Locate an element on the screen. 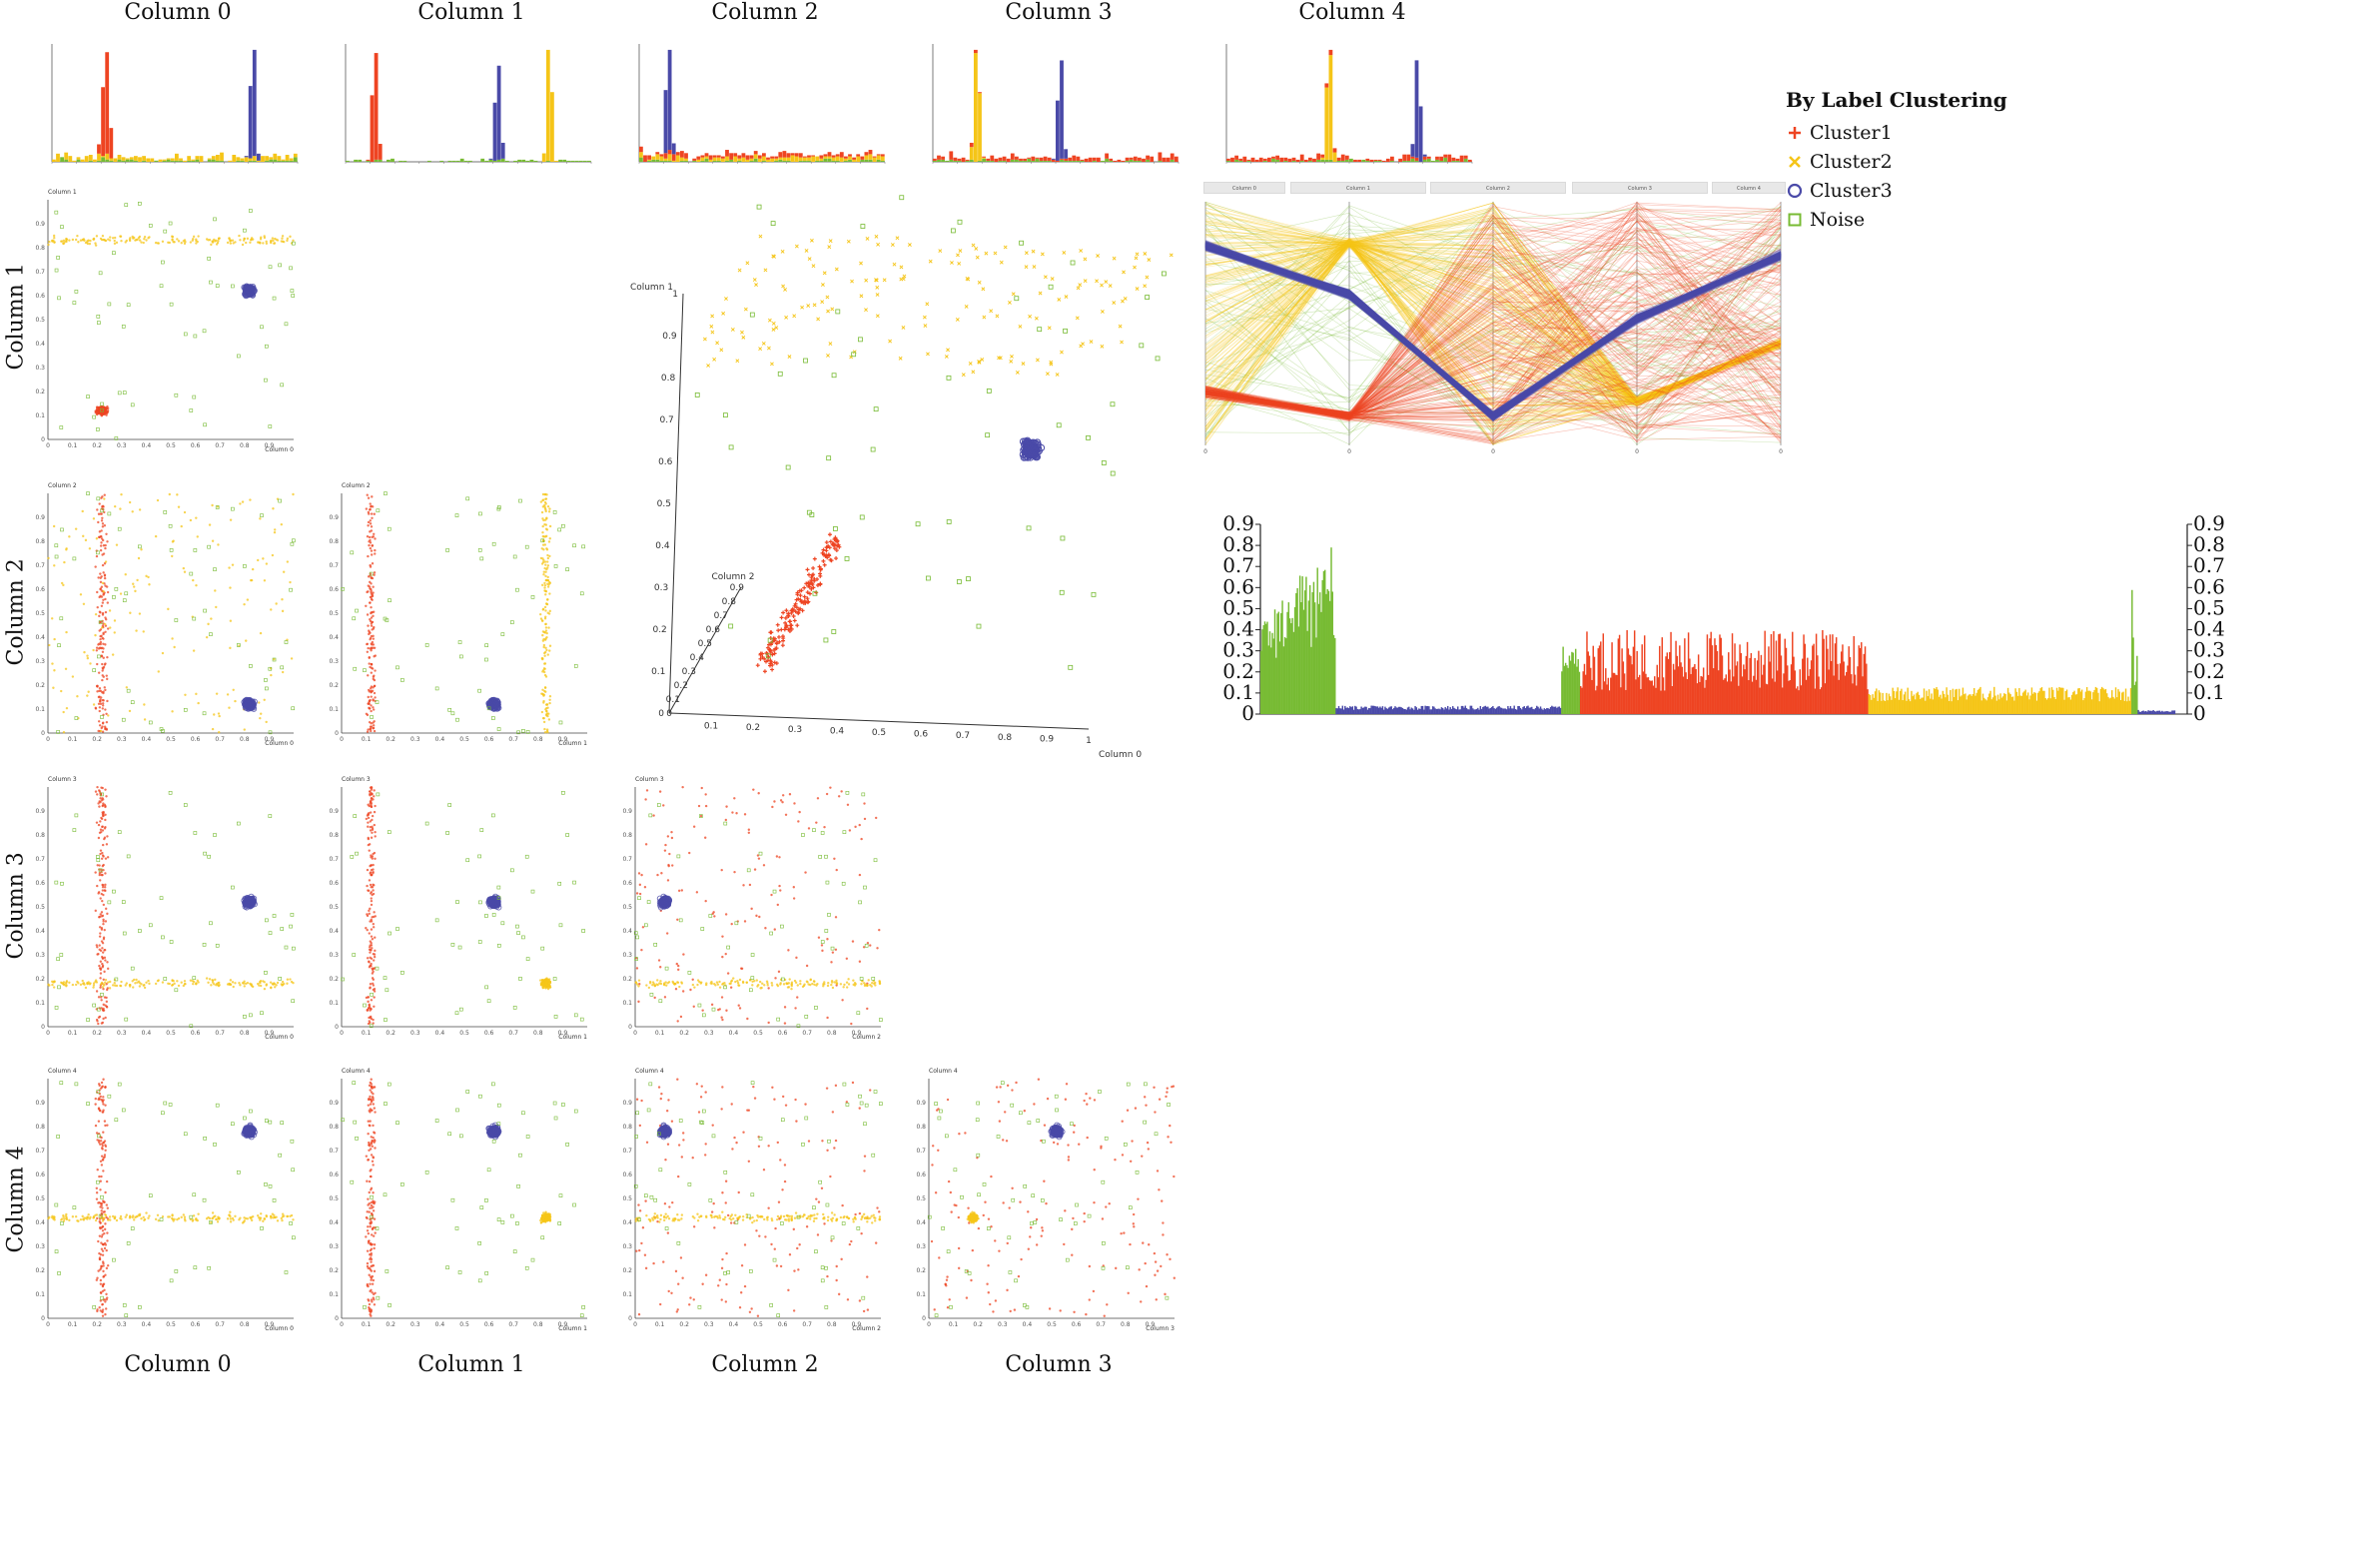 Image resolution: width=2359 pixels, height=1568 pixels. x-tick-label: 0.3 is located at coordinates (122, 1033).